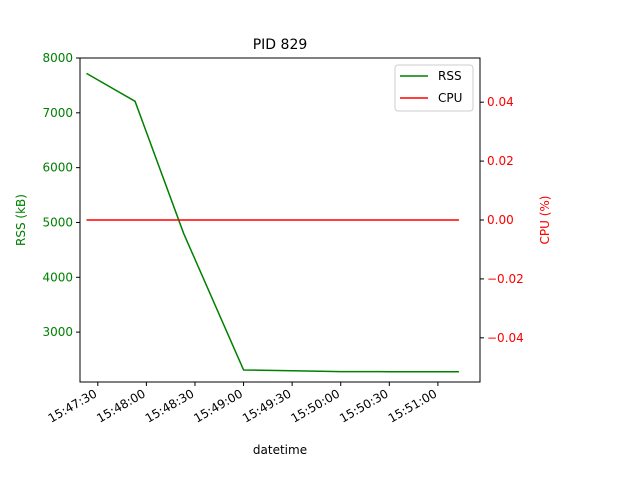 The image size is (640, 480). What do you see at coordinates (57, 332) in the screenshot?
I see `y-left-tick-label: 3000` at bounding box center [57, 332].